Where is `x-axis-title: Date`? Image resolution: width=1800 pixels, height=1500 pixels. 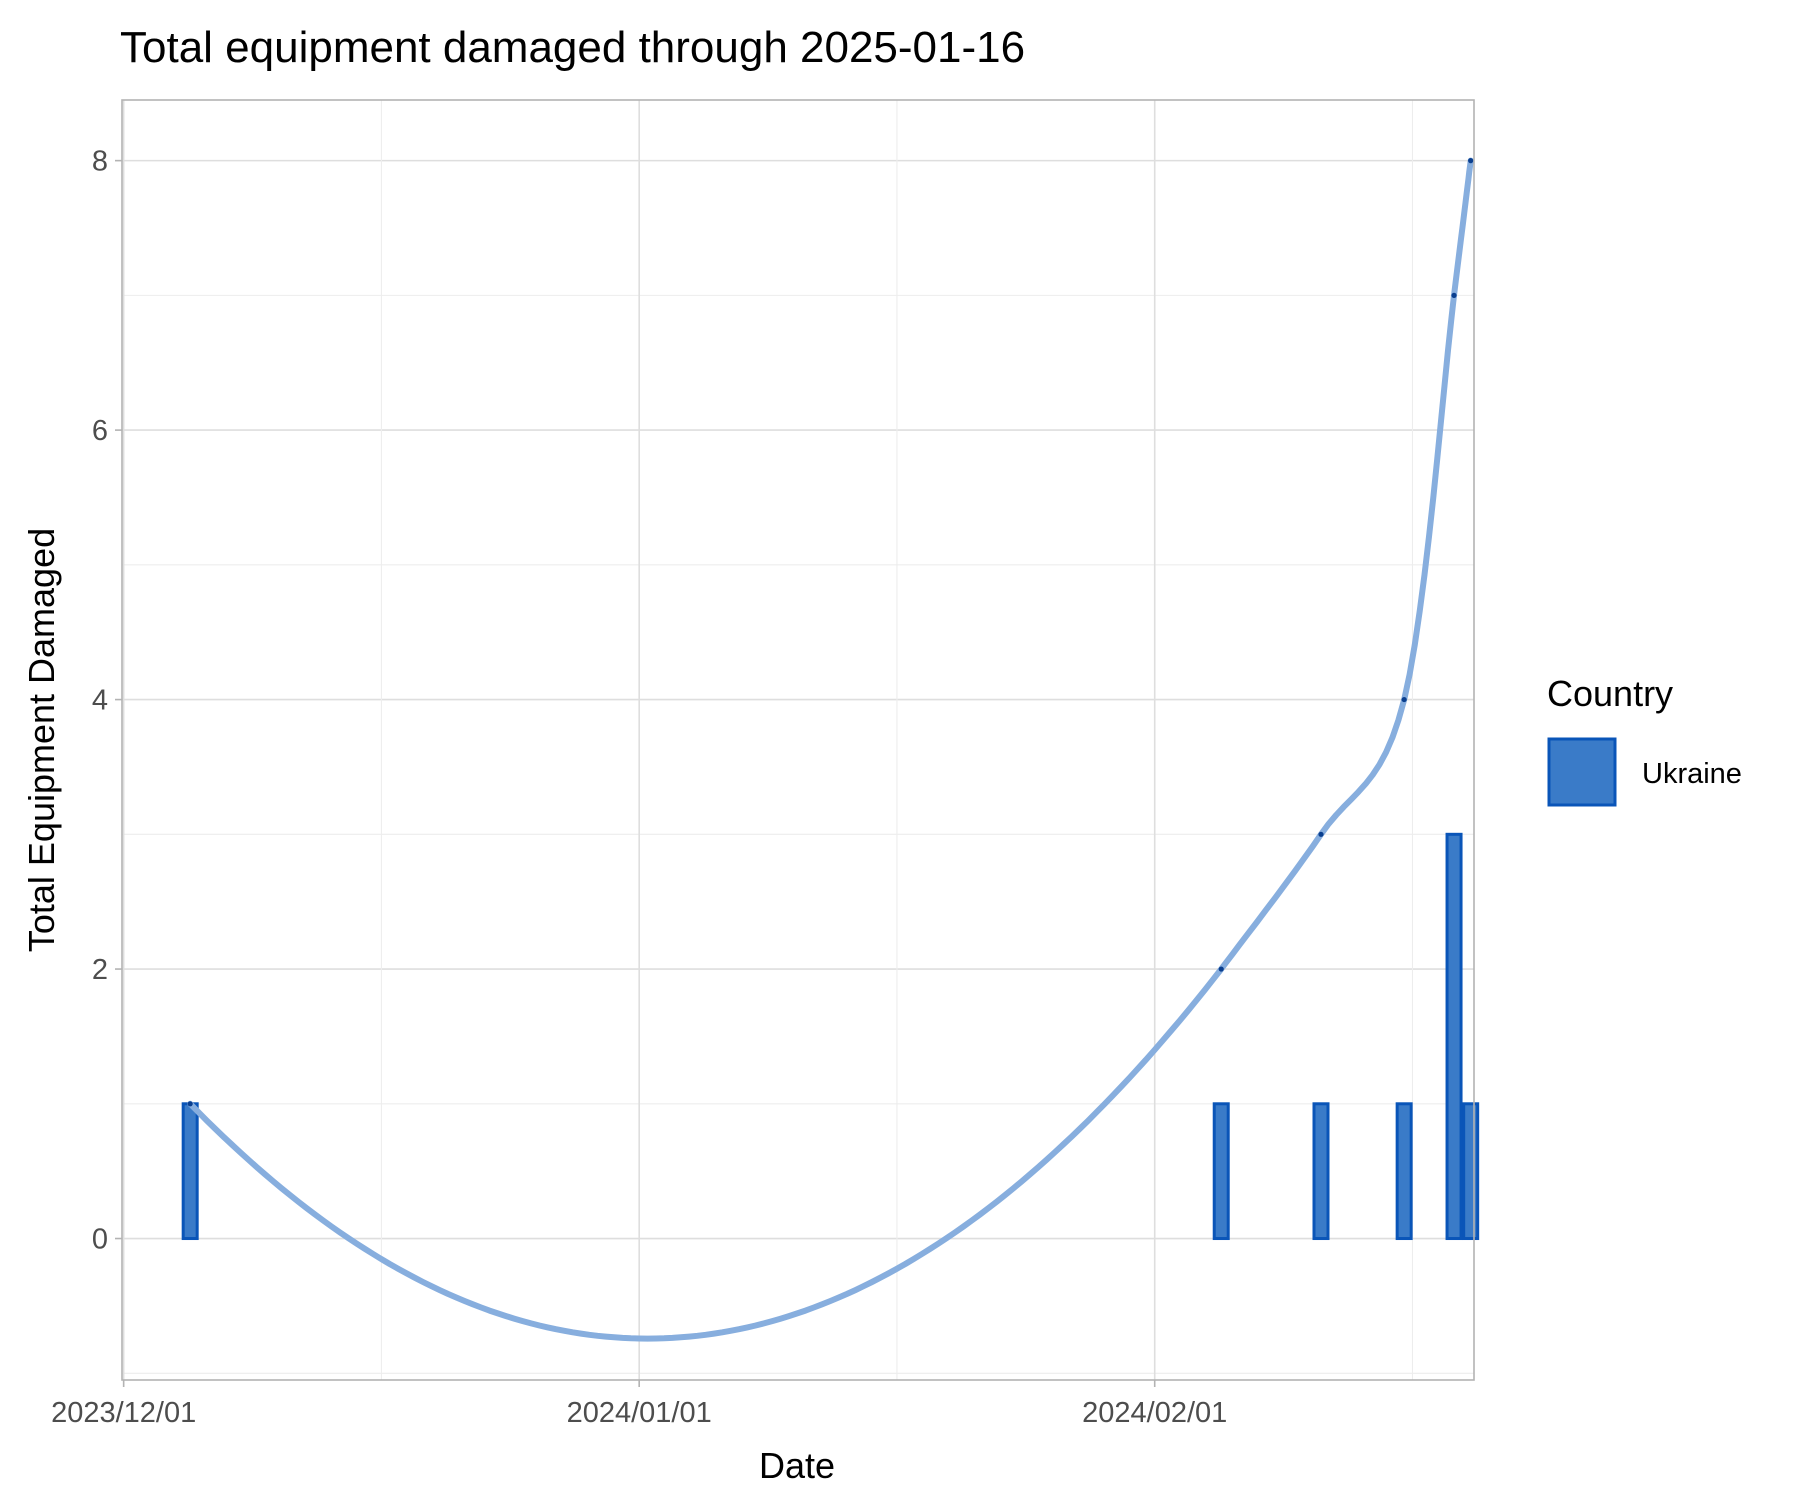 x-axis-title: Date is located at coordinates (797, 1465).